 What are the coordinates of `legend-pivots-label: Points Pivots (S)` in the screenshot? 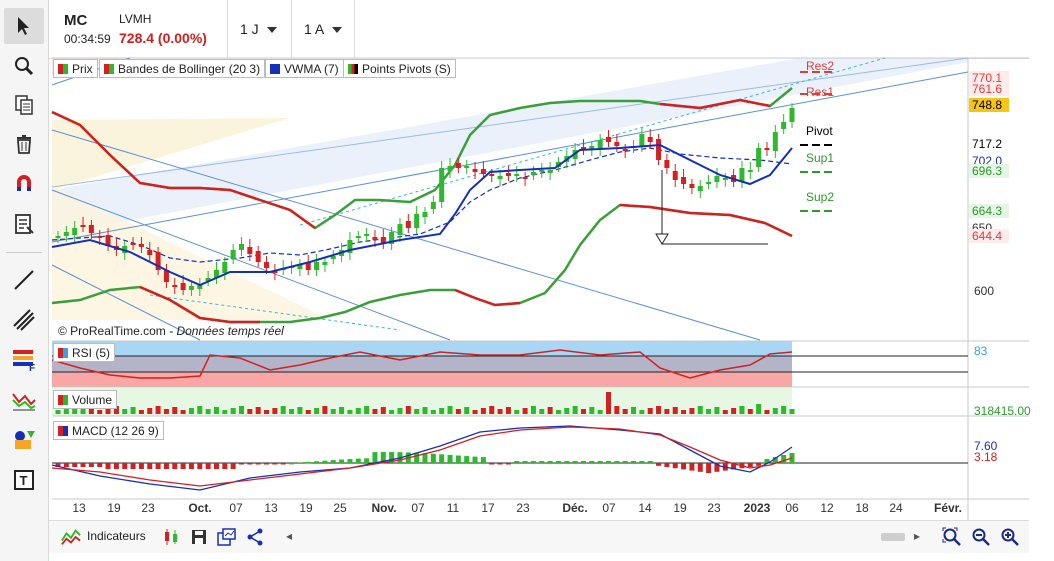 It's located at (406, 68).